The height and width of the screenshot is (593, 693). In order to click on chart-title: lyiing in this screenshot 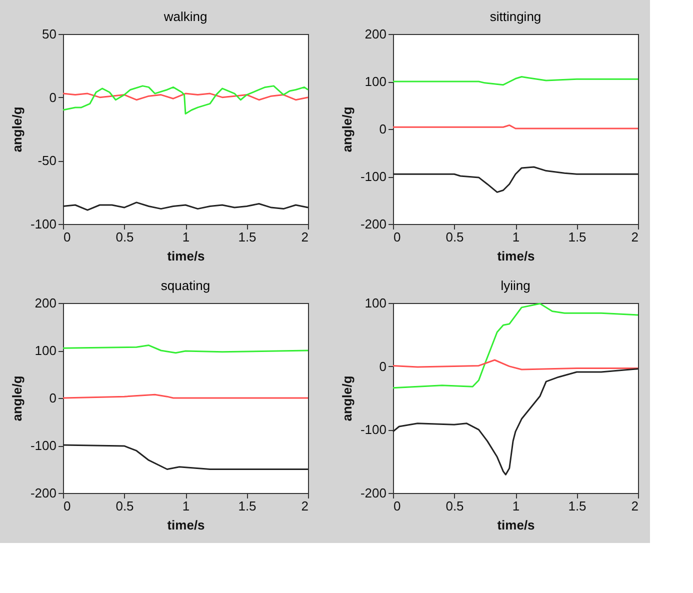, I will do `click(515, 285)`.